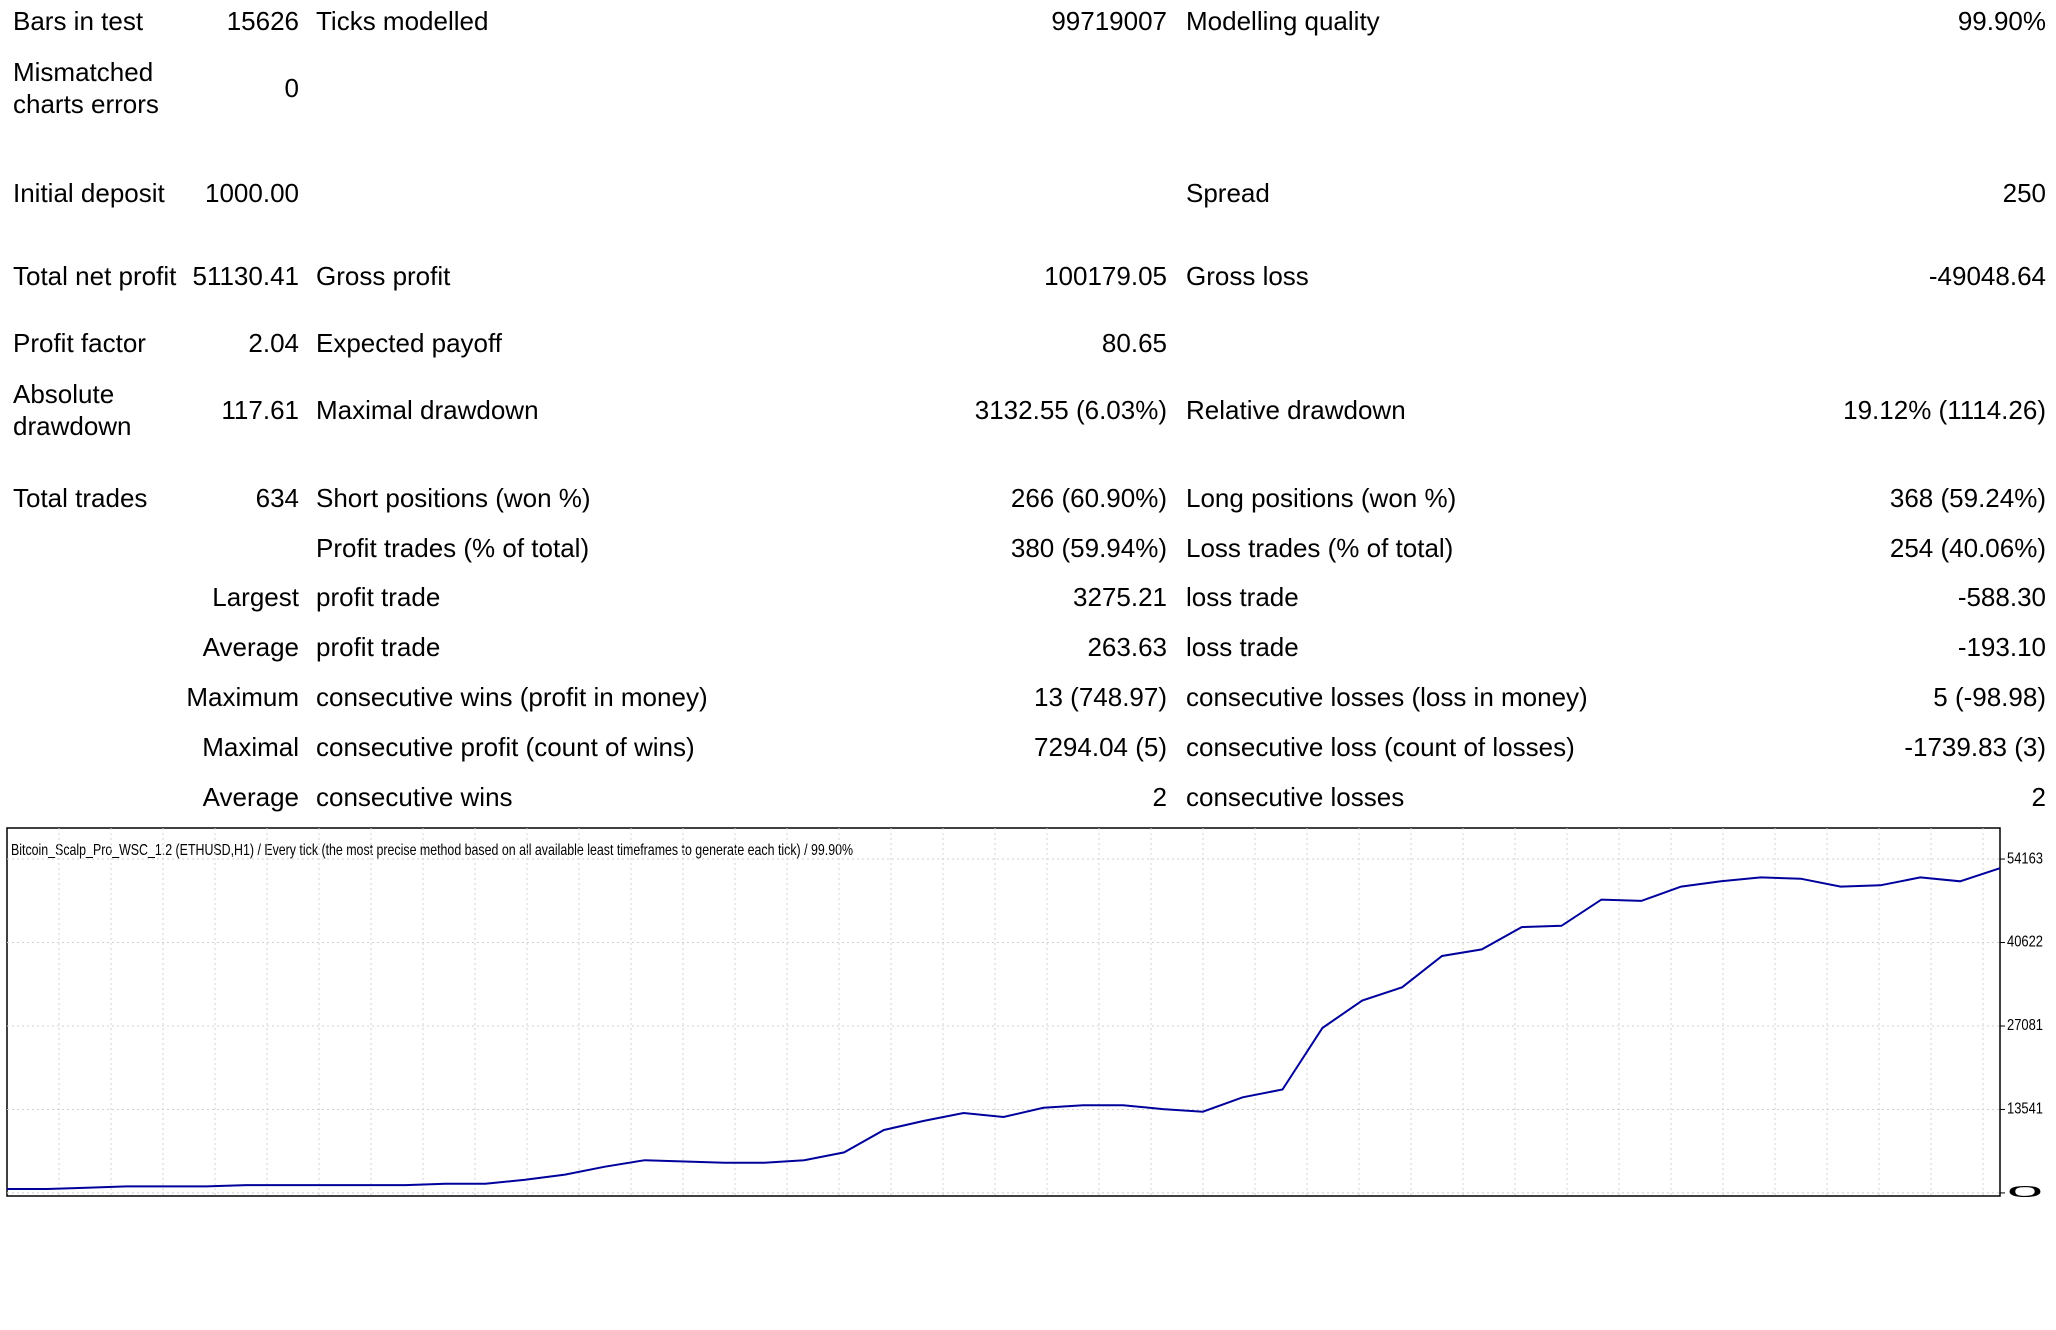  I want to click on y-tick-label: 0, so click(2025, 1192).